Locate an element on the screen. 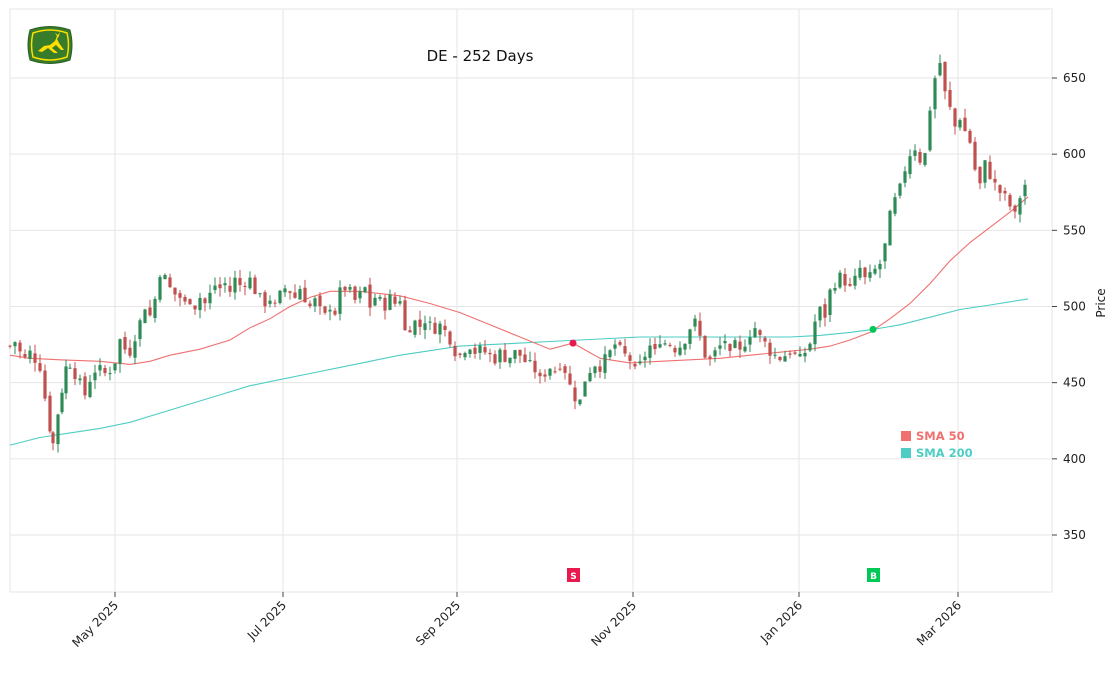 This screenshot has width=1117, height=674. y-tick-label: 650 is located at coordinates (1074, 78).